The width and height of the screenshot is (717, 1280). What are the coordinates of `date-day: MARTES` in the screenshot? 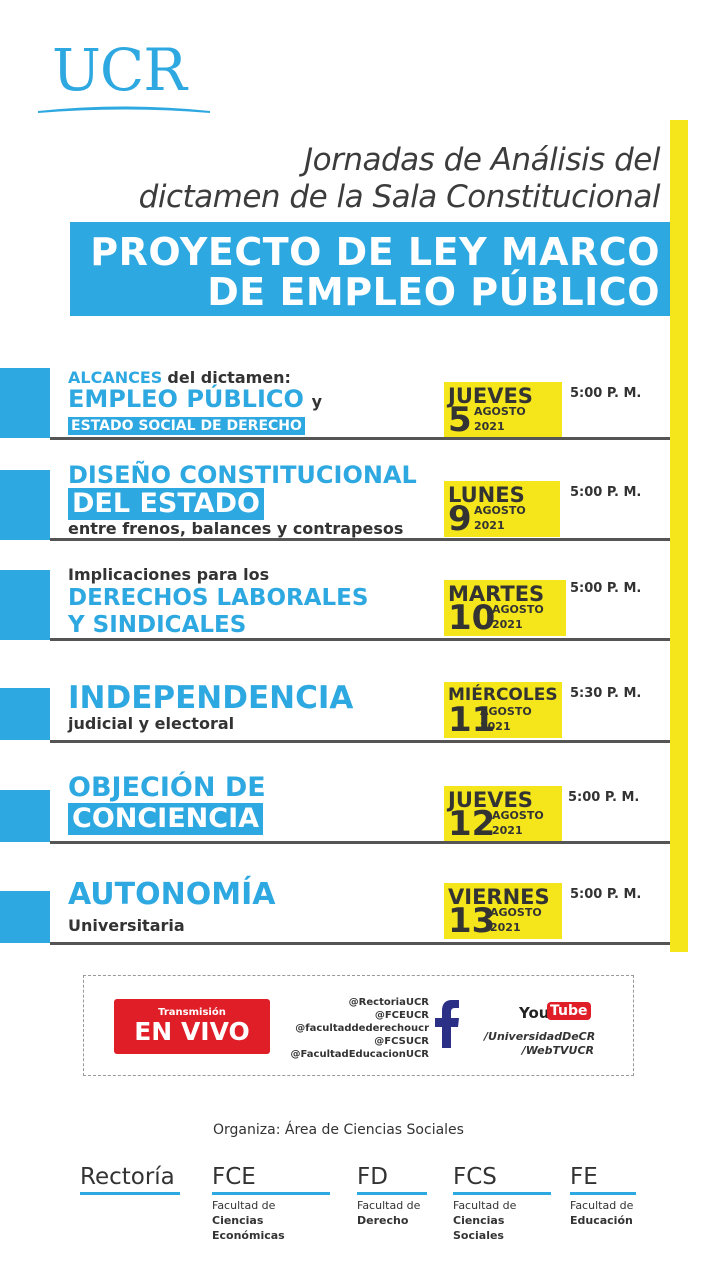 It's located at (496, 594).